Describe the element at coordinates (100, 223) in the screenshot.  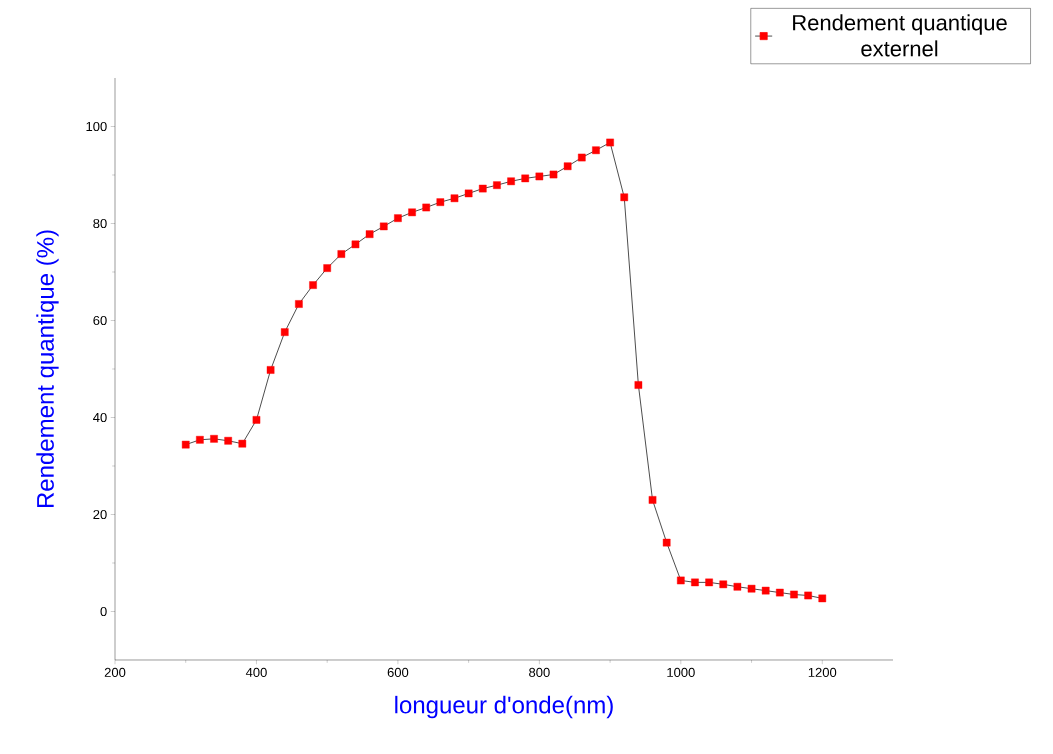
I see `y-tick-label: 80` at that location.